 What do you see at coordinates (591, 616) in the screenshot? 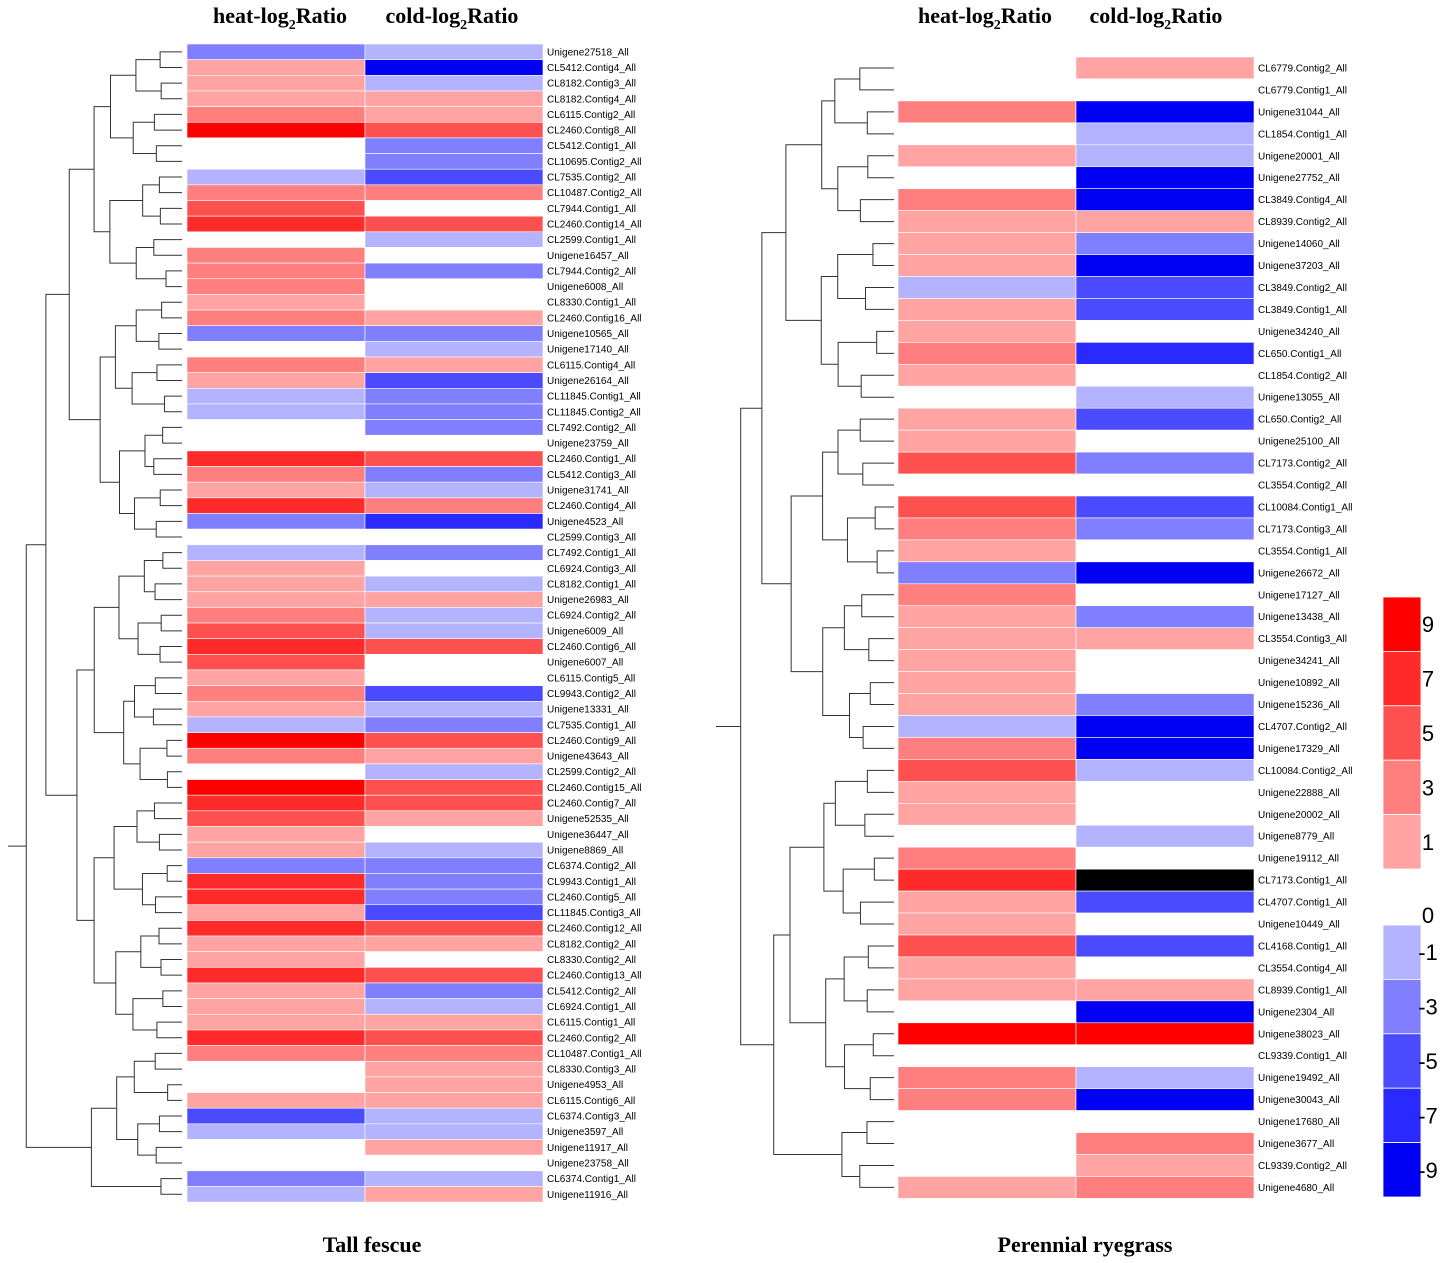
I see `gene-label: CL6924.Contig2_All` at bounding box center [591, 616].